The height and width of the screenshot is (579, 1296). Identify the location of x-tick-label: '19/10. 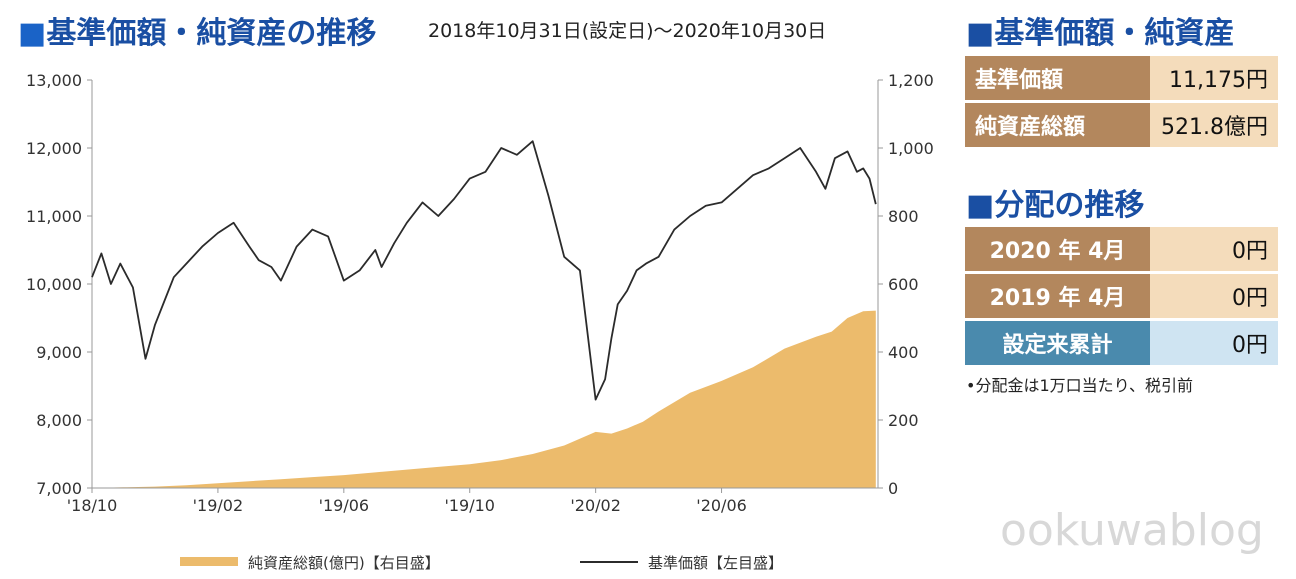
(469, 505).